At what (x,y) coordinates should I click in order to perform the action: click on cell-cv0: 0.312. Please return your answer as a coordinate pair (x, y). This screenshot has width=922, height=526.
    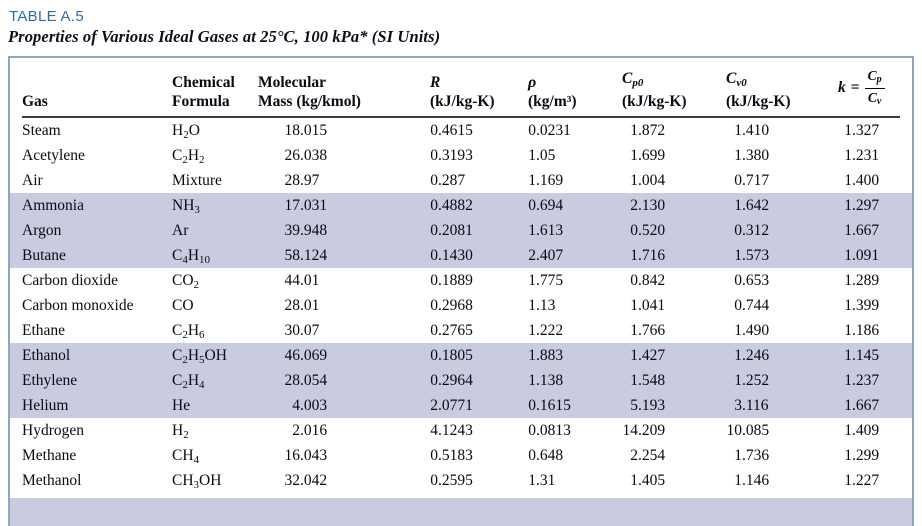
    Looking at the image, I should click on (752, 230).